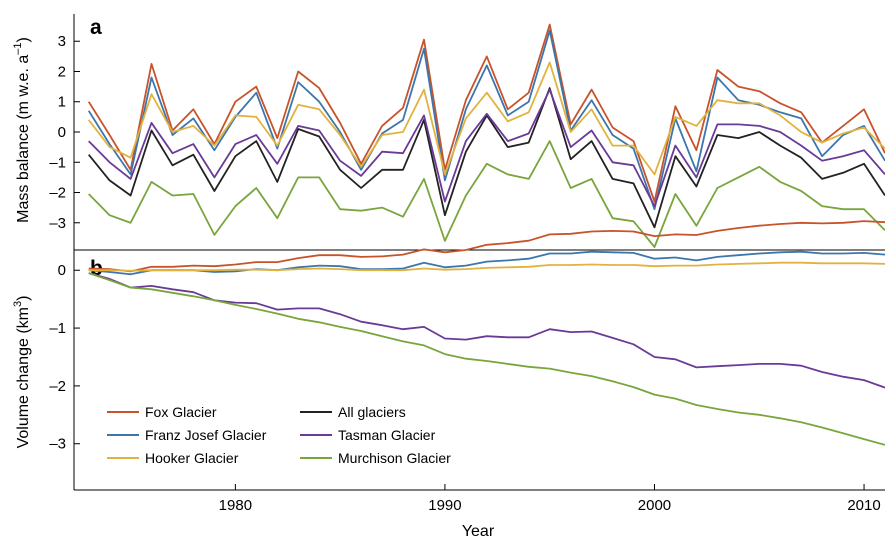 This screenshot has height=538, width=885. I want to click on x-axis-title: Year, so click(478, 530).